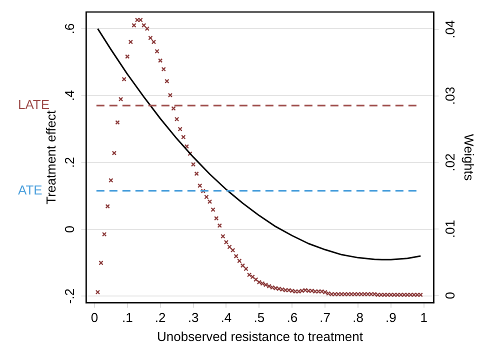  What do you see at coordinates (30, 190) in the screenshot?
I see `ref-line-label: ATE` at bounding box center [30, 190].